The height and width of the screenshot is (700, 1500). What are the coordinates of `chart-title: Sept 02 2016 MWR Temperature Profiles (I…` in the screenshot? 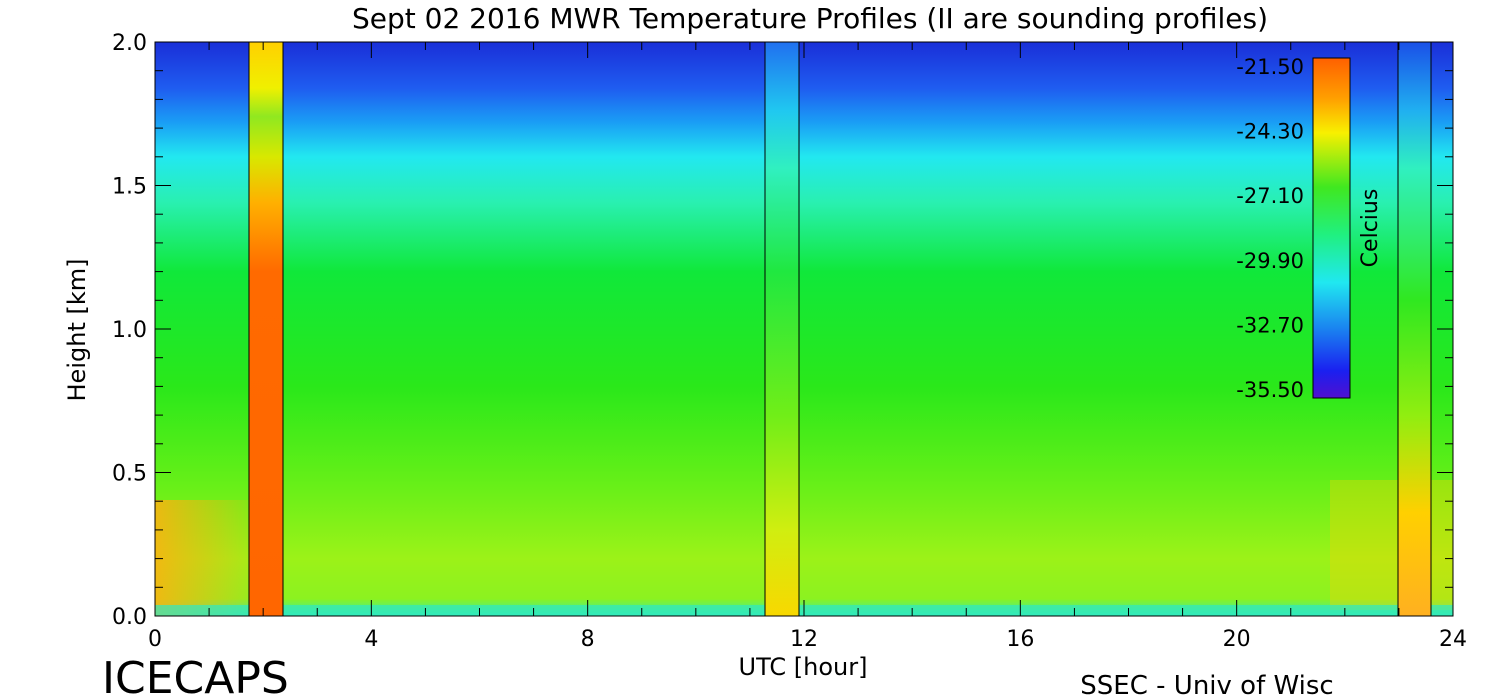 It's located at (810, 18).